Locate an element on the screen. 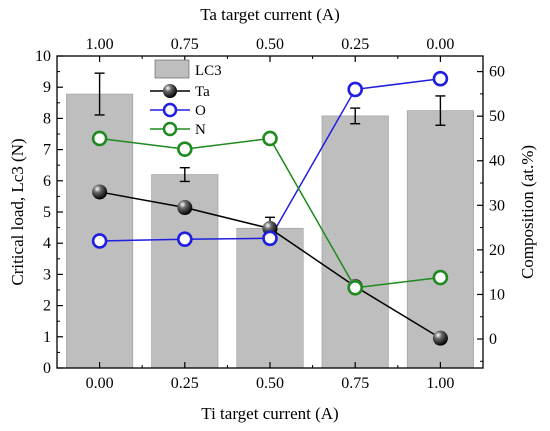  top-axis-title: Ta target current (A) is located at coordinates (270, 14).